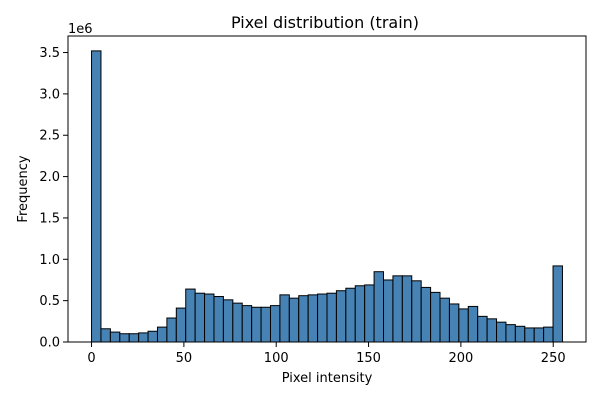  I want to click on x-tick-label: 50, so click(184, 358).